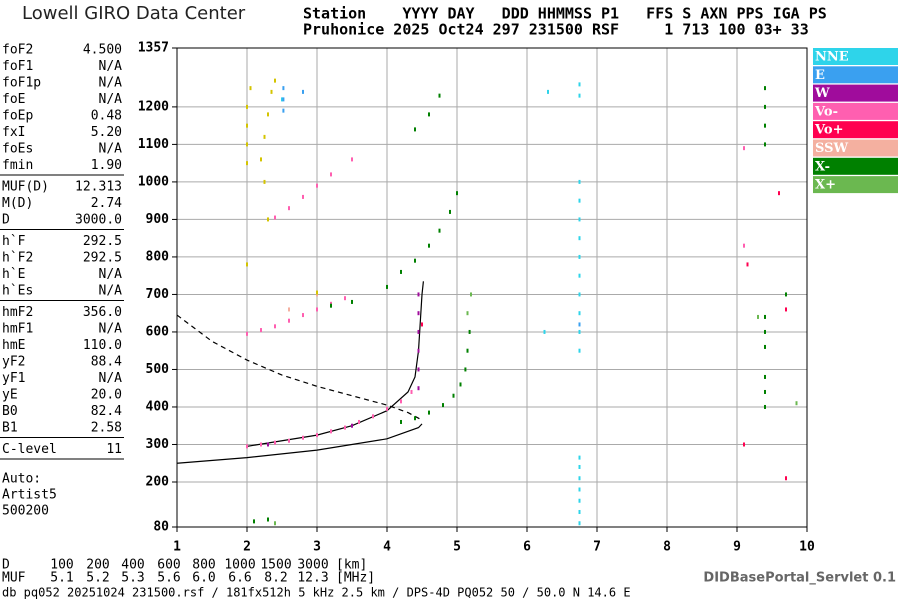 The image size is (900, 600). Describe the element at coordinates (457, 547) in the screenshot. I see `x-tick-label: 5` at that location.